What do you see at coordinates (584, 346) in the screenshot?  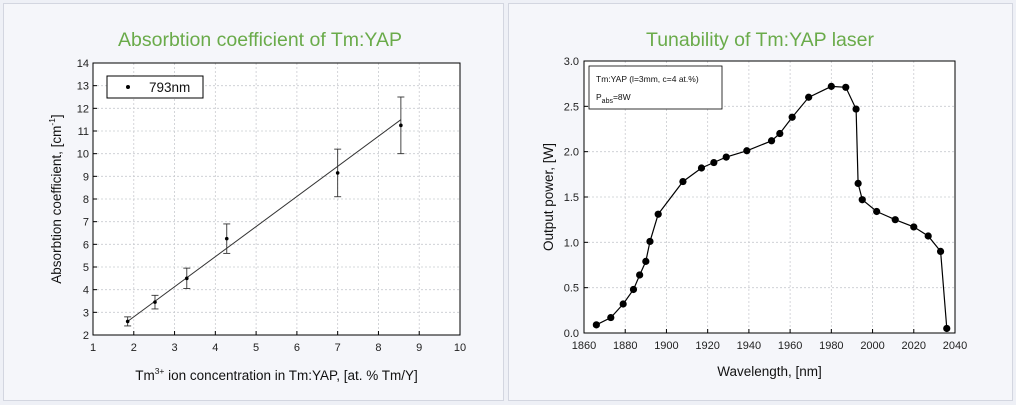 I see `x-tick-label: 1860` at bounding box center [584, 346].